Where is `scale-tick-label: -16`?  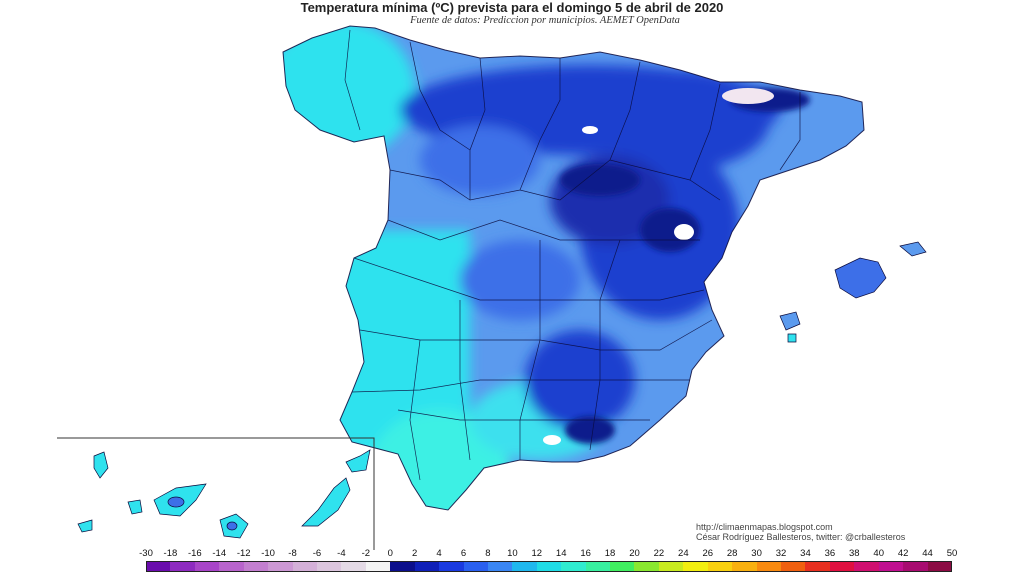
scale-tick-label: -16 is located at coordinates (194, 553).